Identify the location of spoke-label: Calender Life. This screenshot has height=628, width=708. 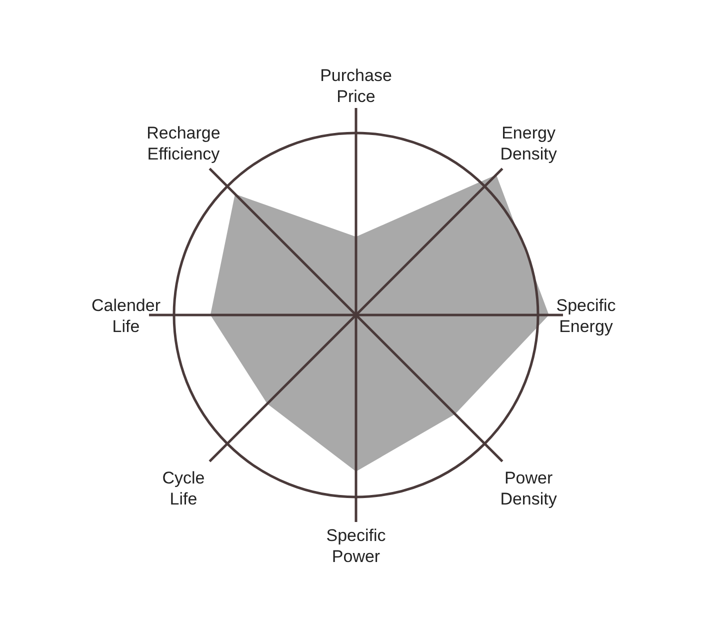
(126, 316).